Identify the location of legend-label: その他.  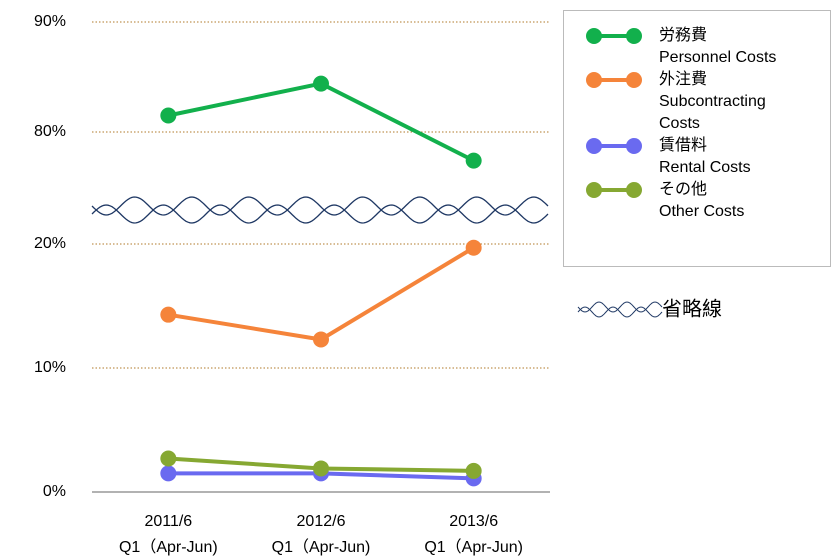
(683, 189).